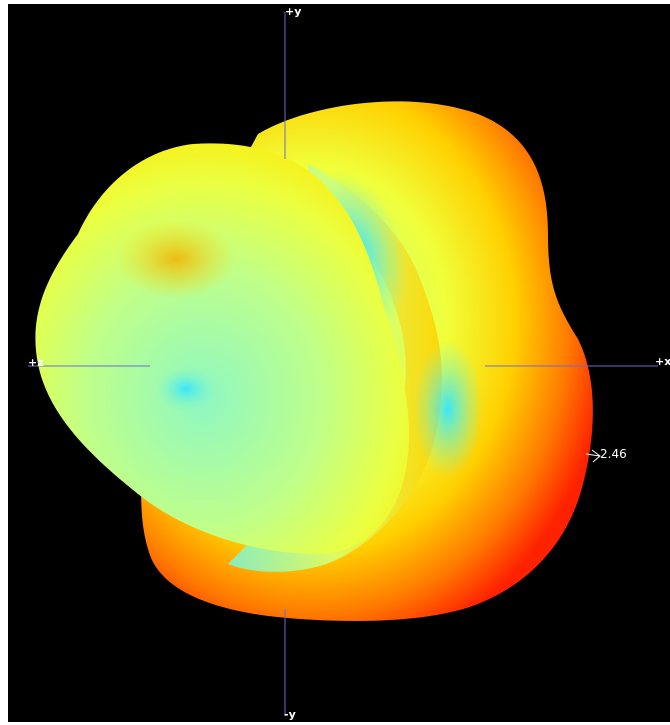  What do you see at coordinates (593, 456) in the screenshot?
I see `radius-marker-icon` at bounding box center [593, 456].